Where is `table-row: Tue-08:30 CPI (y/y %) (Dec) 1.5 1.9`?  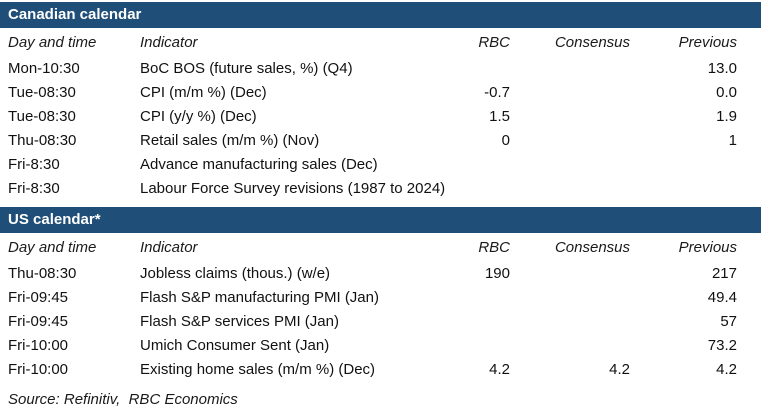 table-row: Tue-08:30 CPI (y/y %) (Dec) 1.5 1.9 is located at coordinates (380, 117).